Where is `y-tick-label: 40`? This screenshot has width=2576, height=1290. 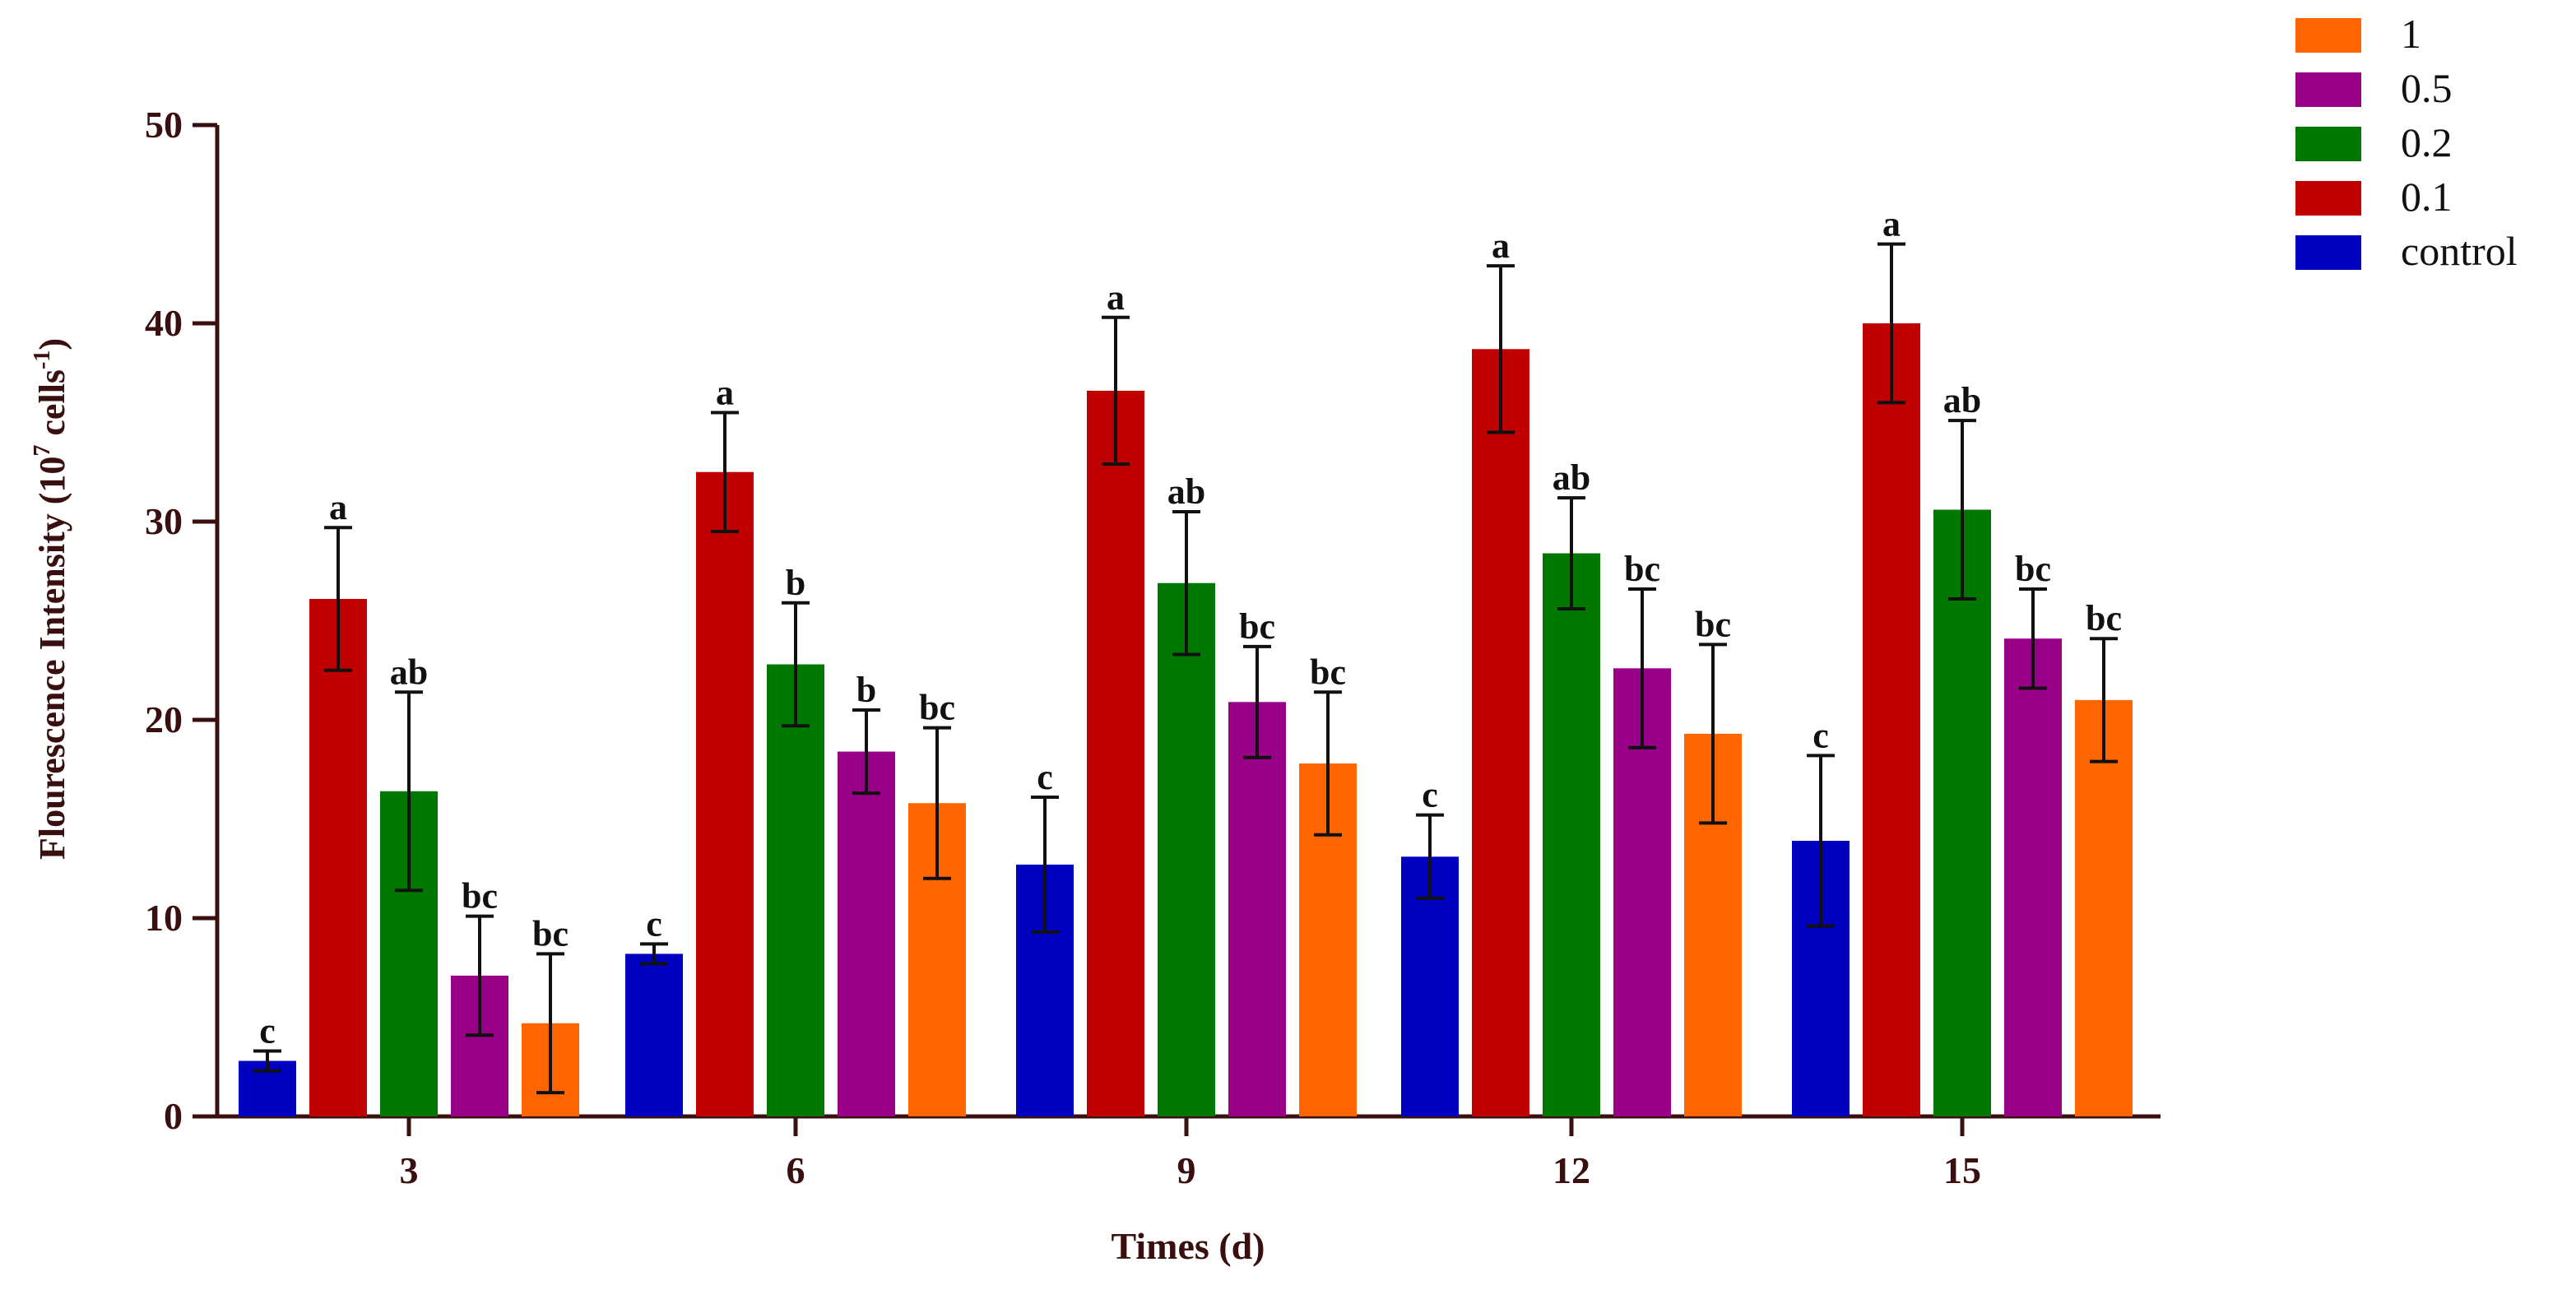 y-tick-label: 40 is located at coordinates (164, 323).